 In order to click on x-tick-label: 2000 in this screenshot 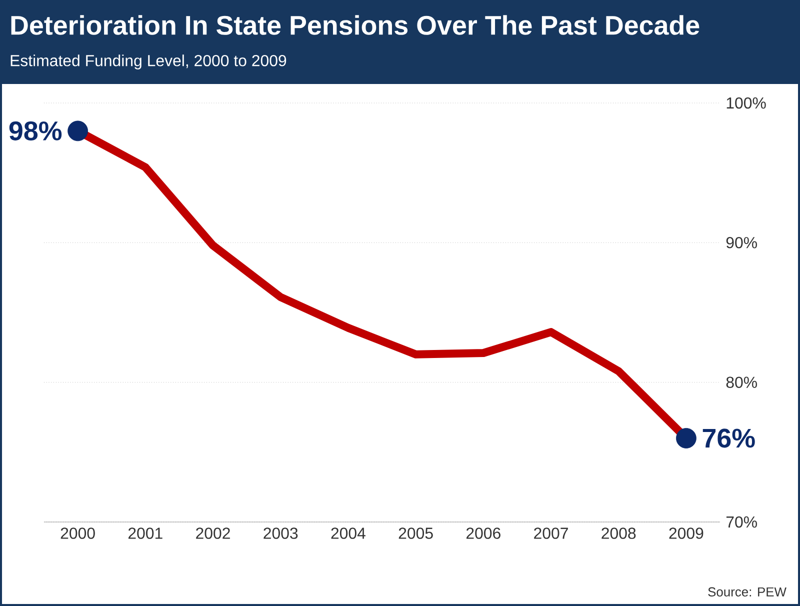, I will do `click(77, 533)`.